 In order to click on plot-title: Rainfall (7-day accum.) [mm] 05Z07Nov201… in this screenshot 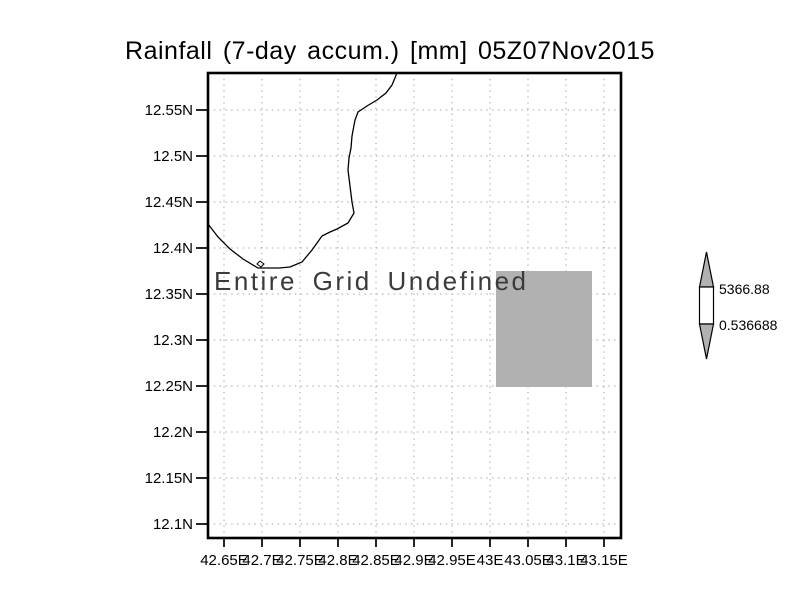, I will do `click(390, 51)`.